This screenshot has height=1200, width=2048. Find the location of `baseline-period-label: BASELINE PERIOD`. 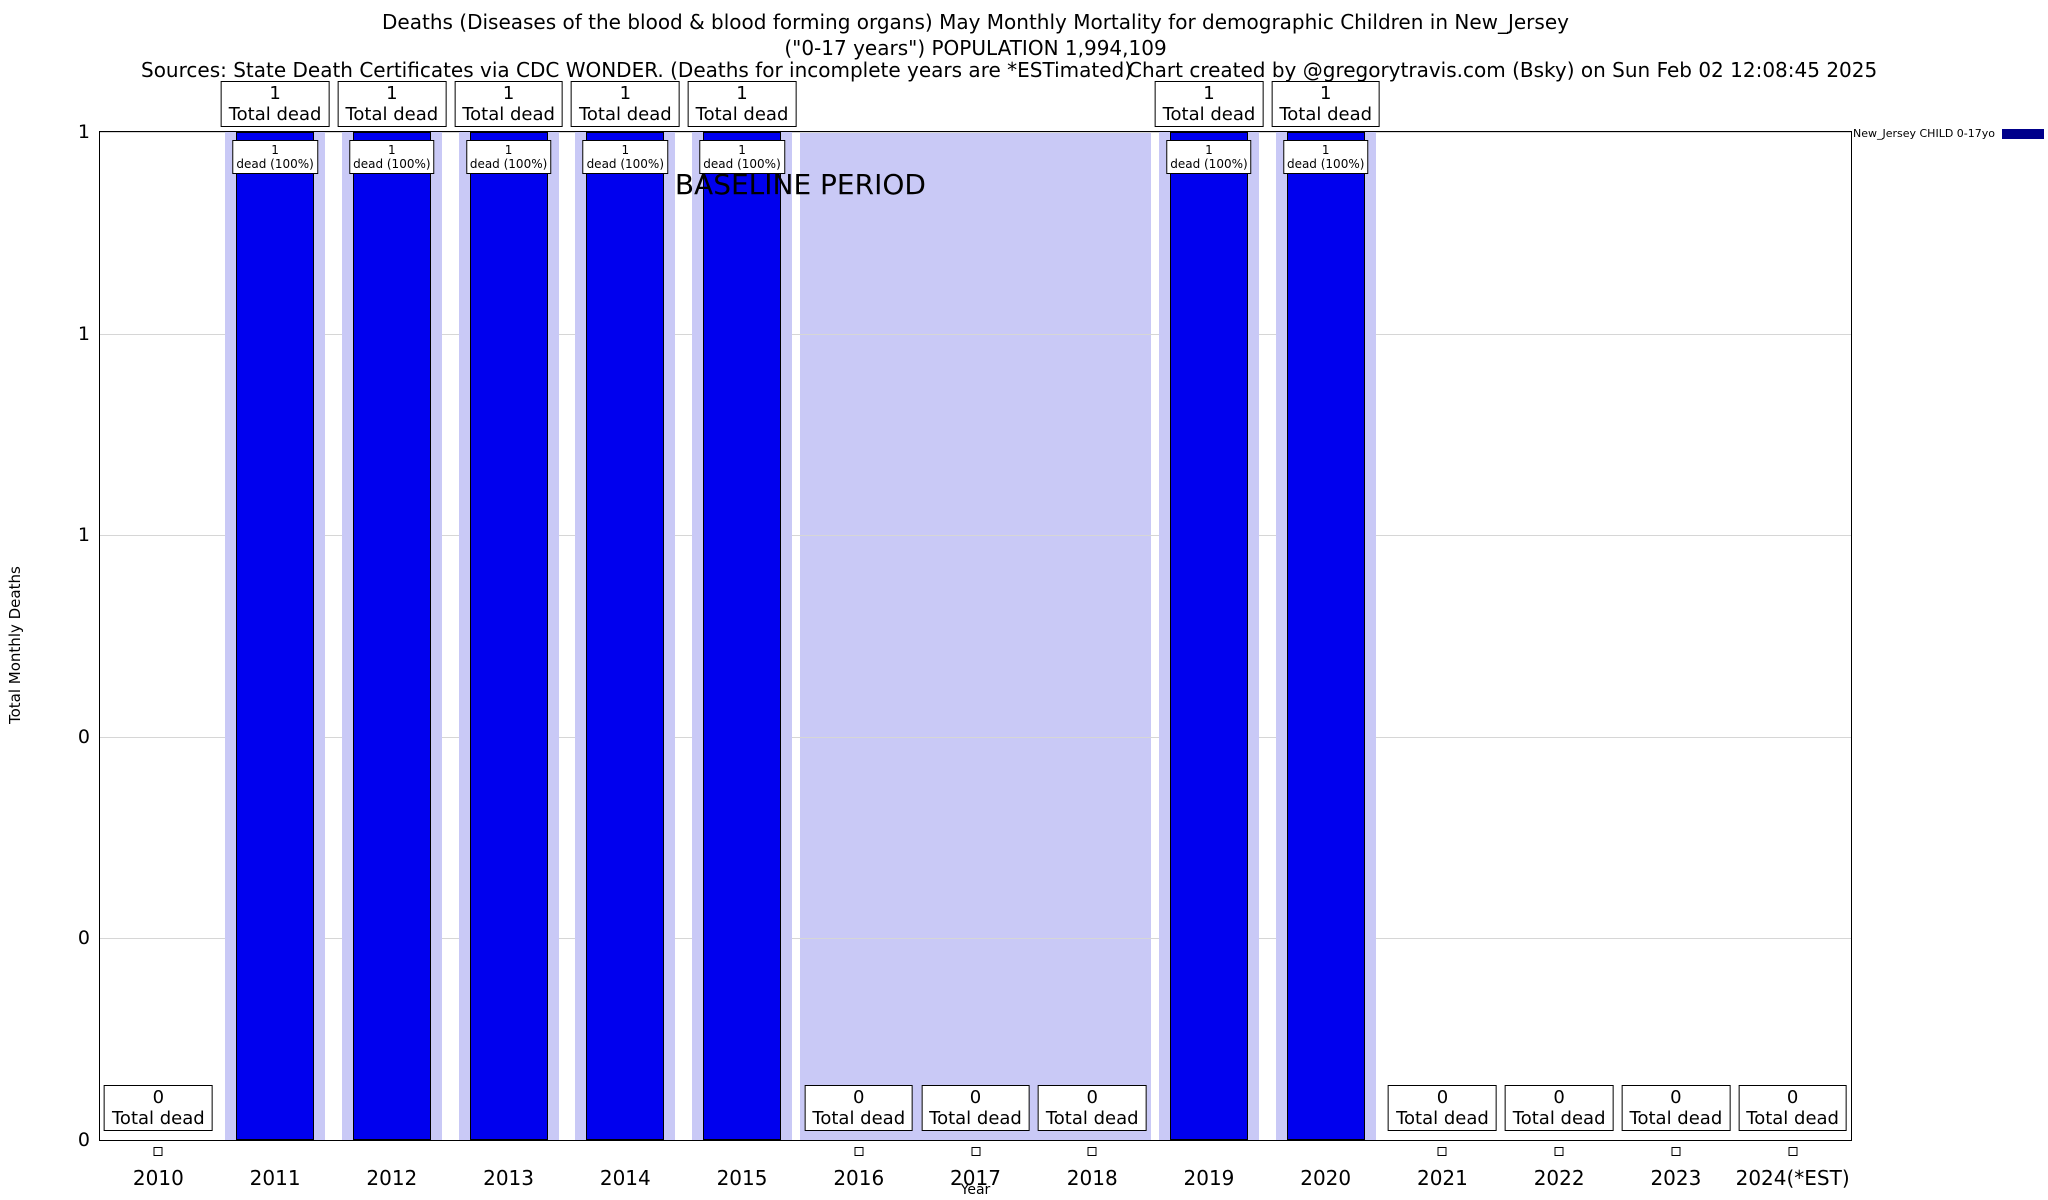

baseline-period-label: BASELINE PERIOD is located at coordinates (800, 184).